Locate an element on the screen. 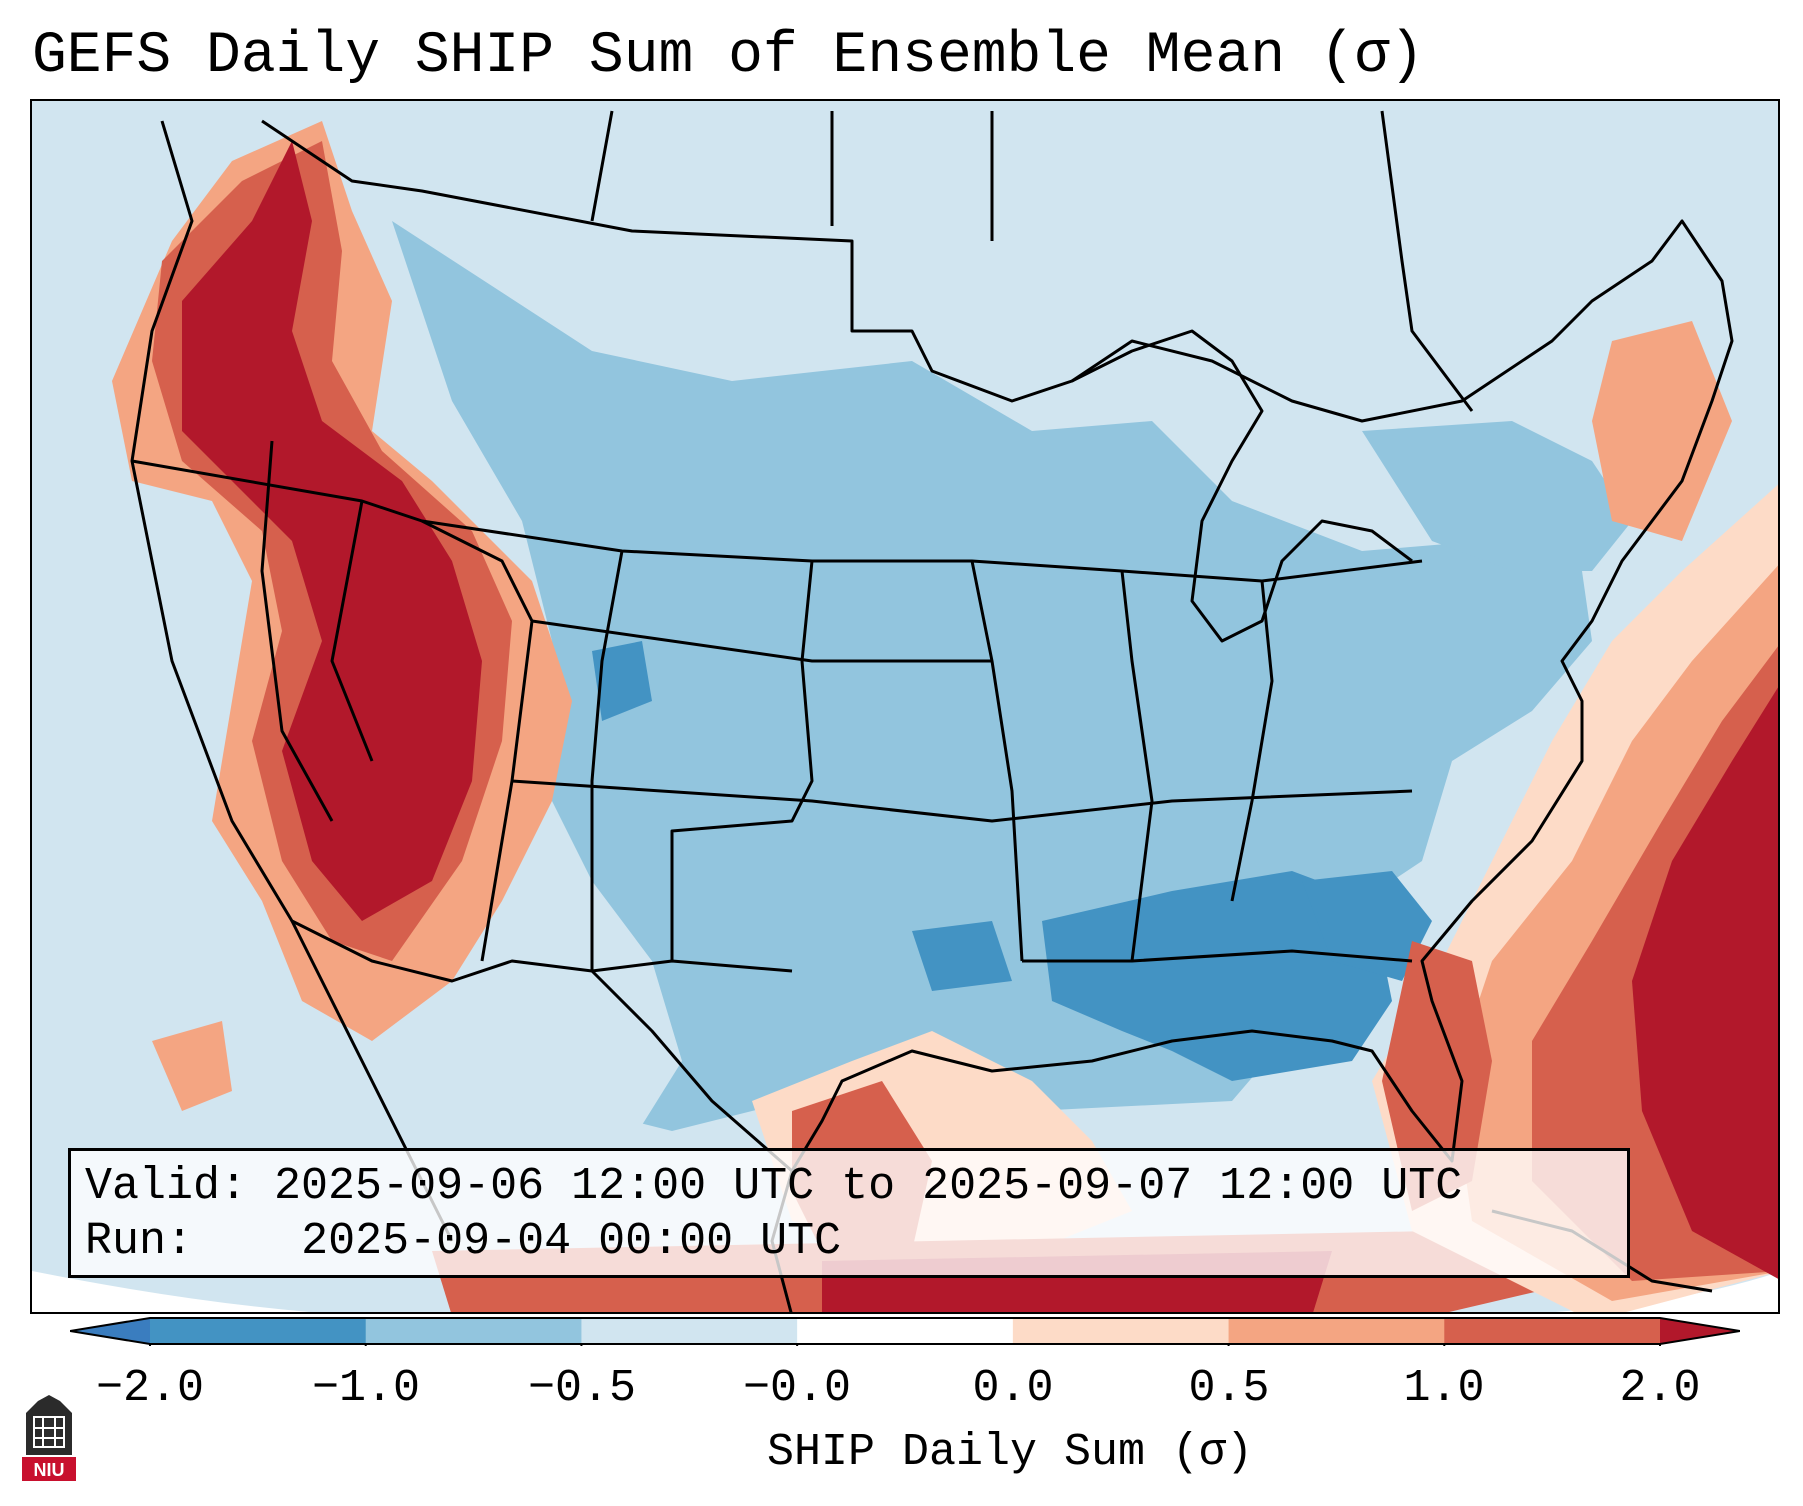 The width and height of the screenshot is (1803, 1506). niu-logo: NIU is located at coordinates (49, 1438).